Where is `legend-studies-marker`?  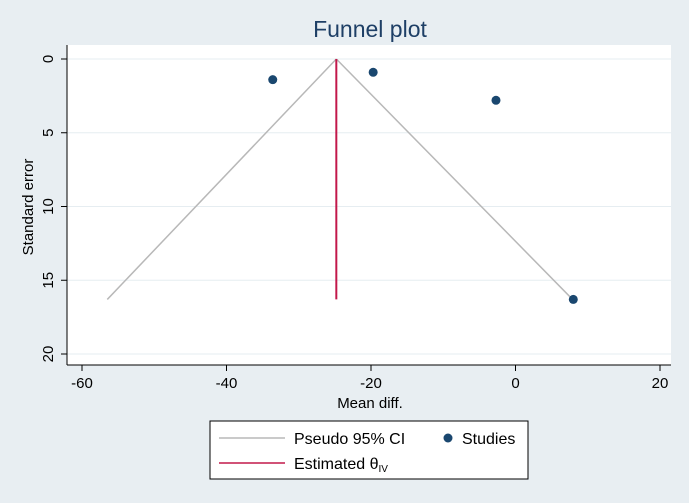
legend-studies-marker is located at coordinates (448, 438).